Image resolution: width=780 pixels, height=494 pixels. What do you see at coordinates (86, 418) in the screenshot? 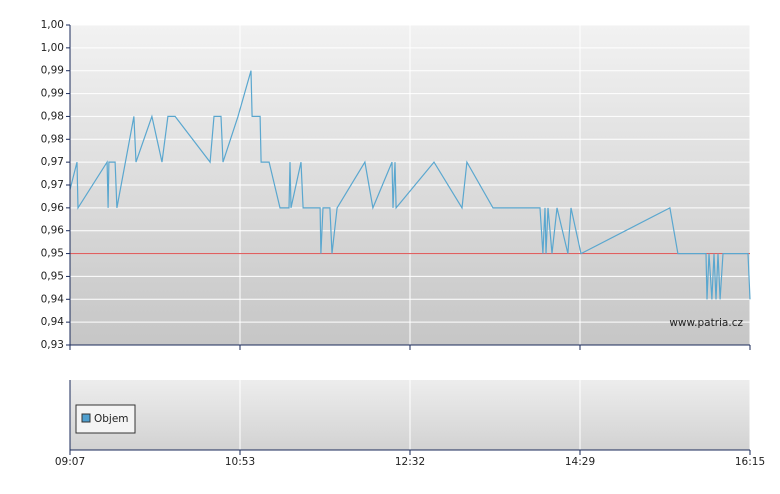
I see `legend-swatch` at bounding box center [86, 418].